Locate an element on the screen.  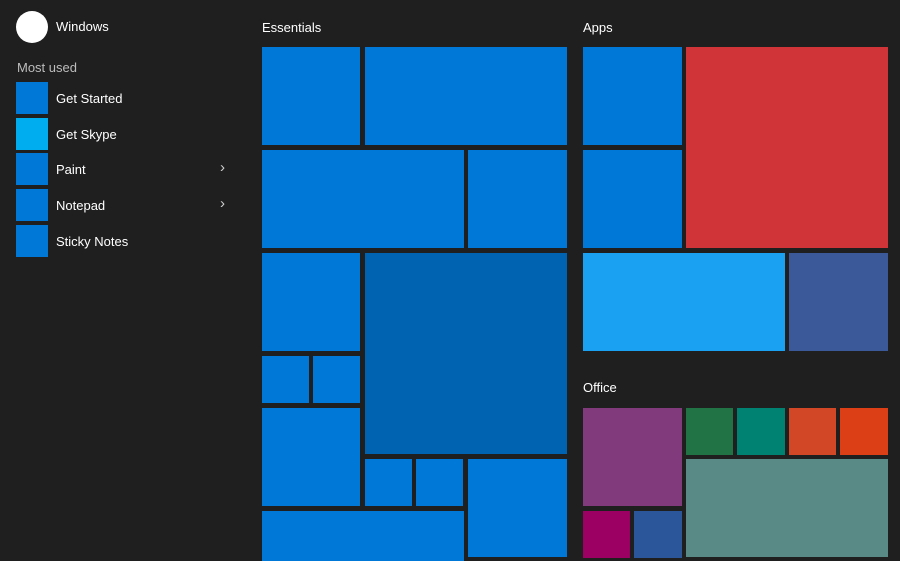
app-item-label: Notepad is located at coordinates (81, 205).